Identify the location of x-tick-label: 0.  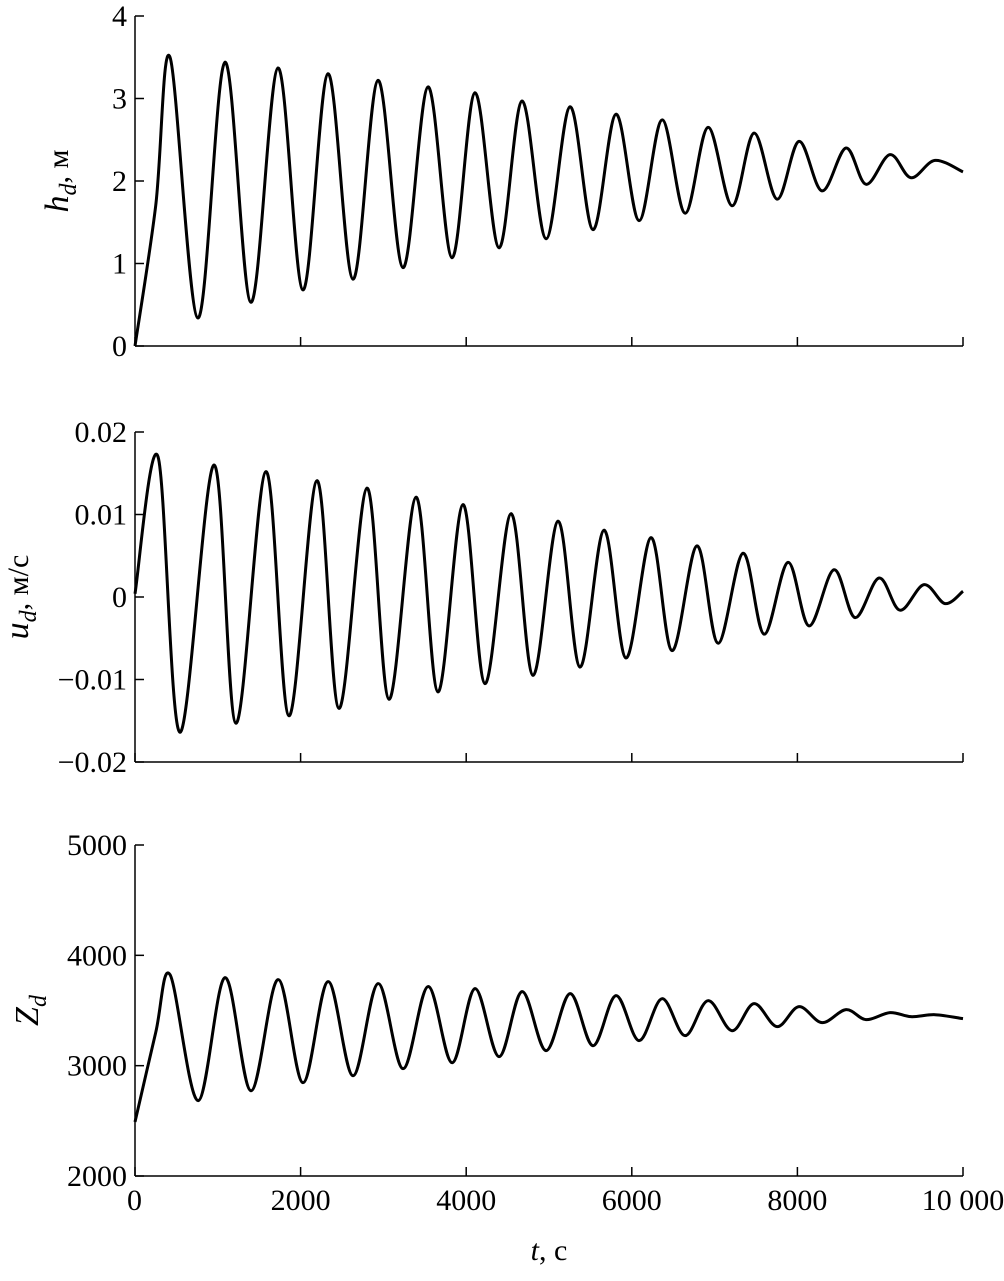
(134, 1200).